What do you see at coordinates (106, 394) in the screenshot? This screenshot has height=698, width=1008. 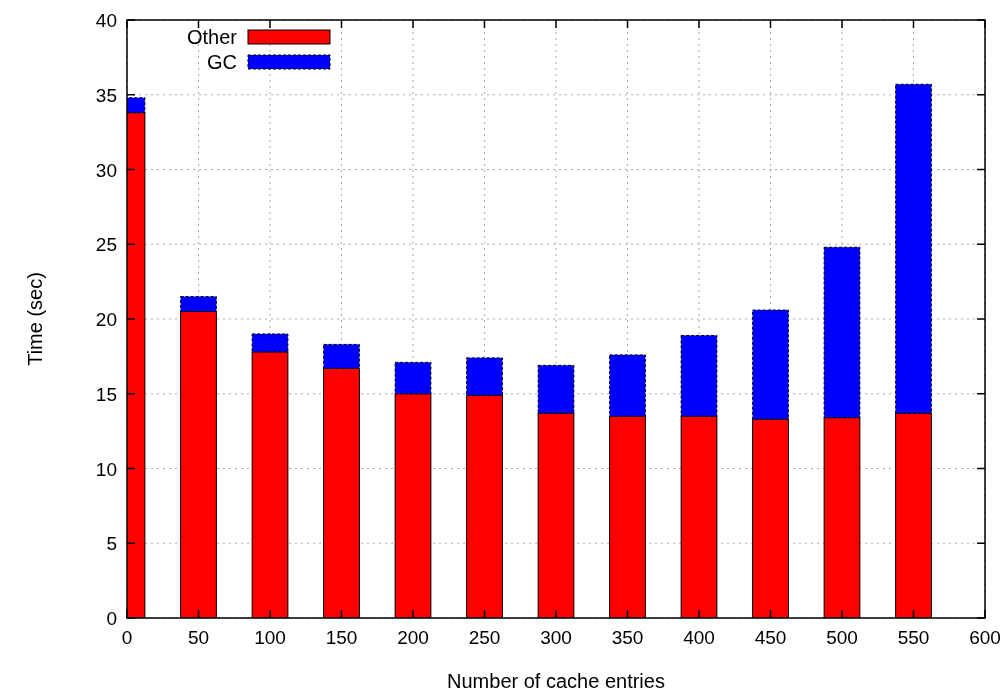 I see `y-tick-label: 15` at bounding box center [106, 394].